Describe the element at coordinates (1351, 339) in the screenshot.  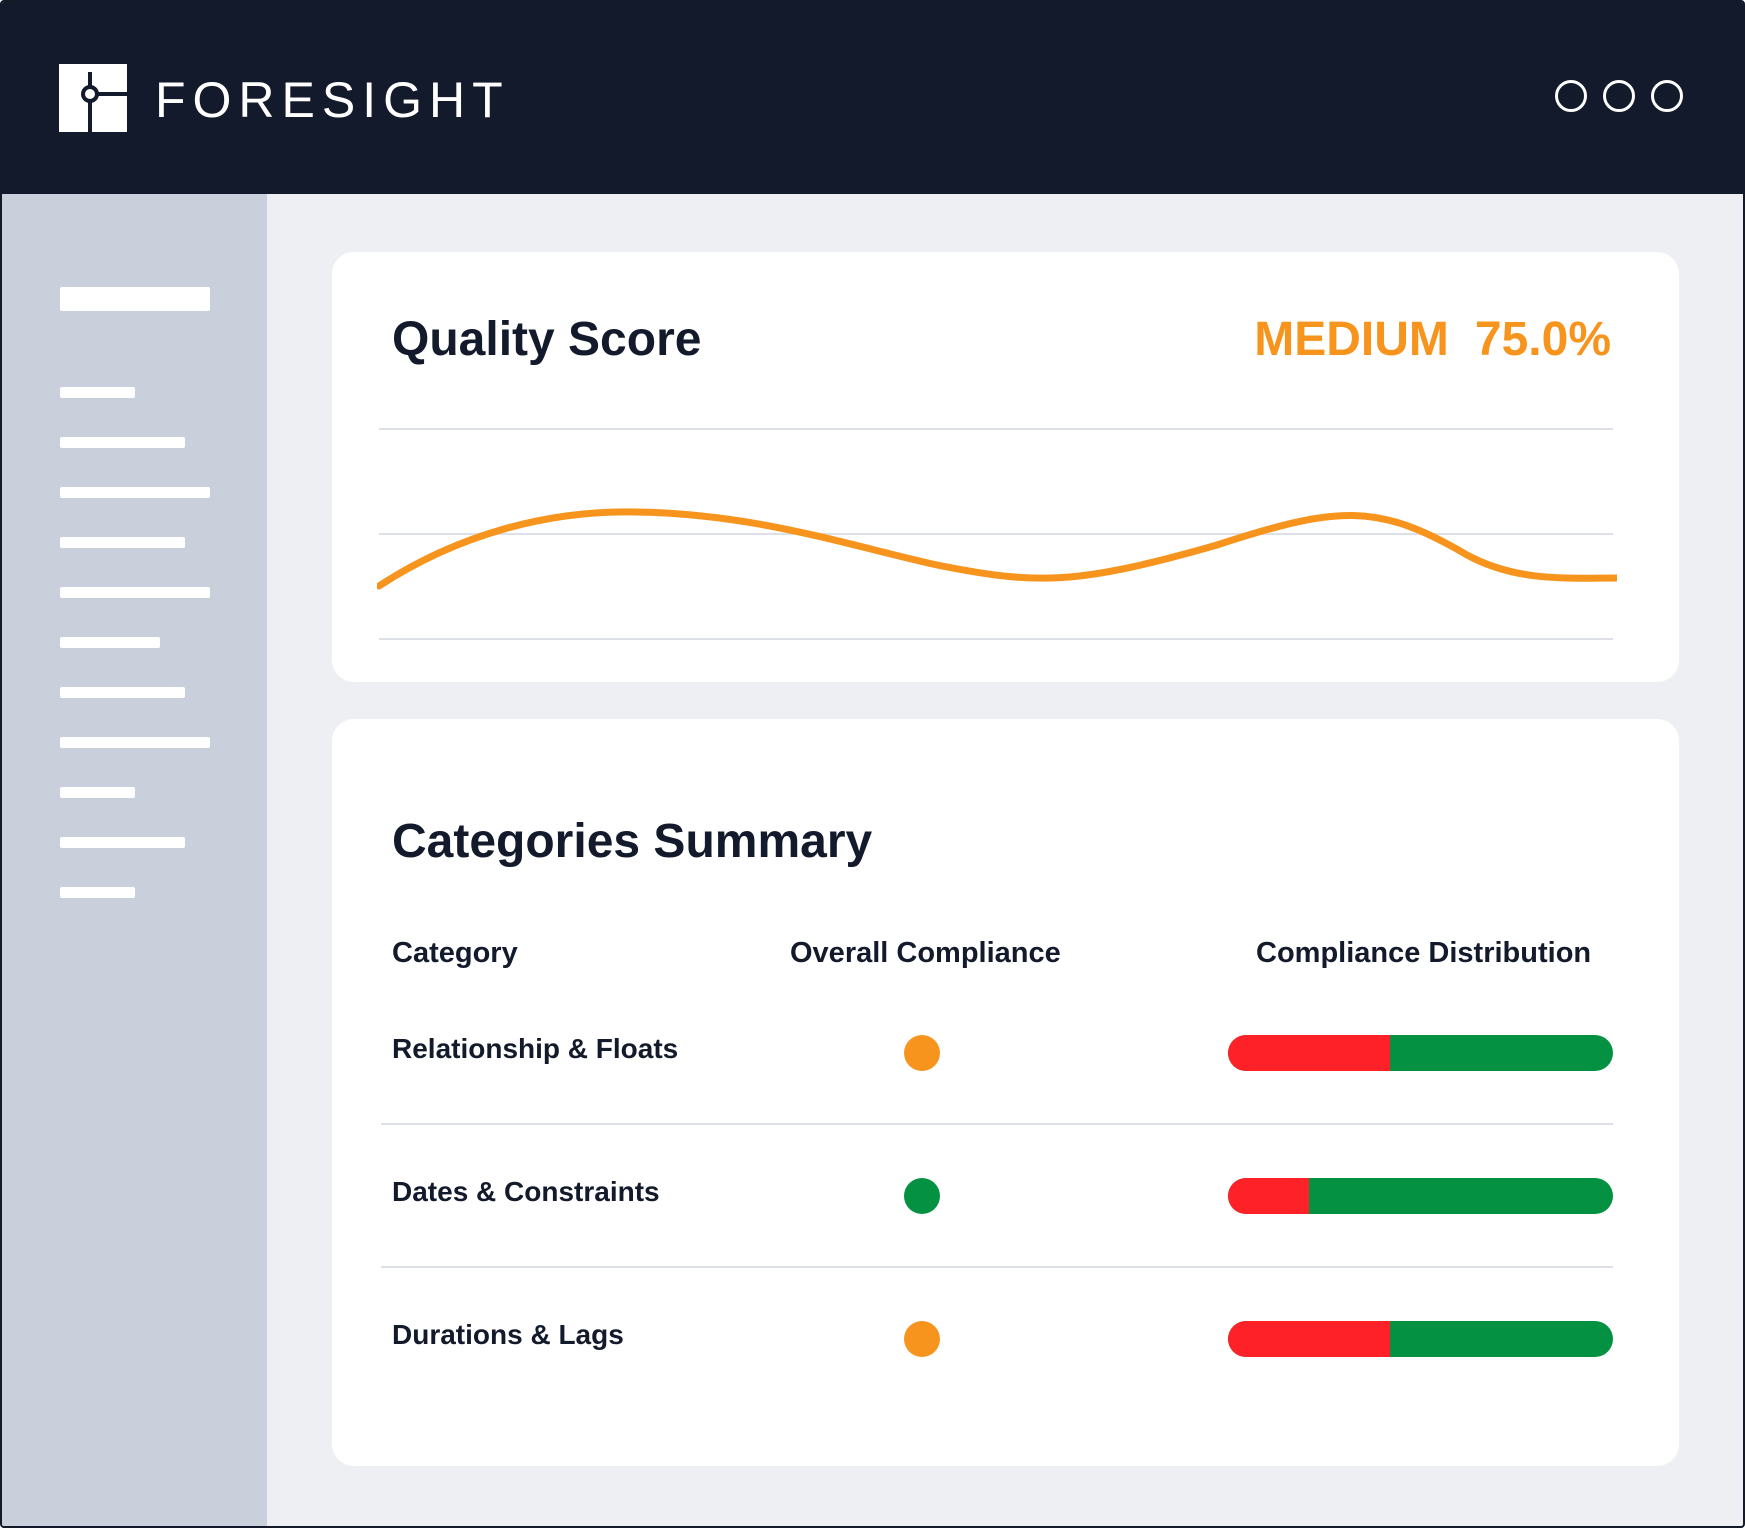
I see `quality-level: MEDIUM` at that location.